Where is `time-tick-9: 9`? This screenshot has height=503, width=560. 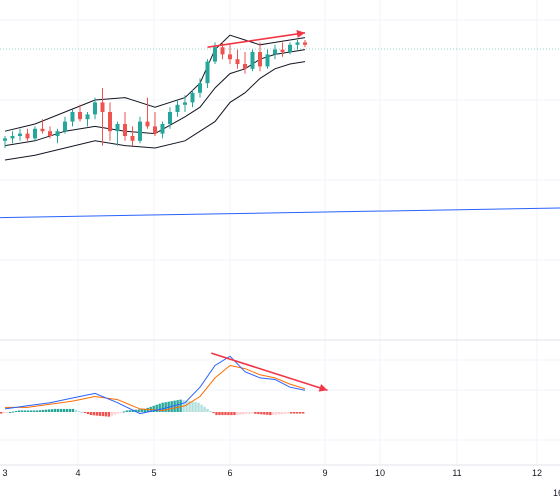 time-tick-9: 9 is located at coordinates (324, 473).